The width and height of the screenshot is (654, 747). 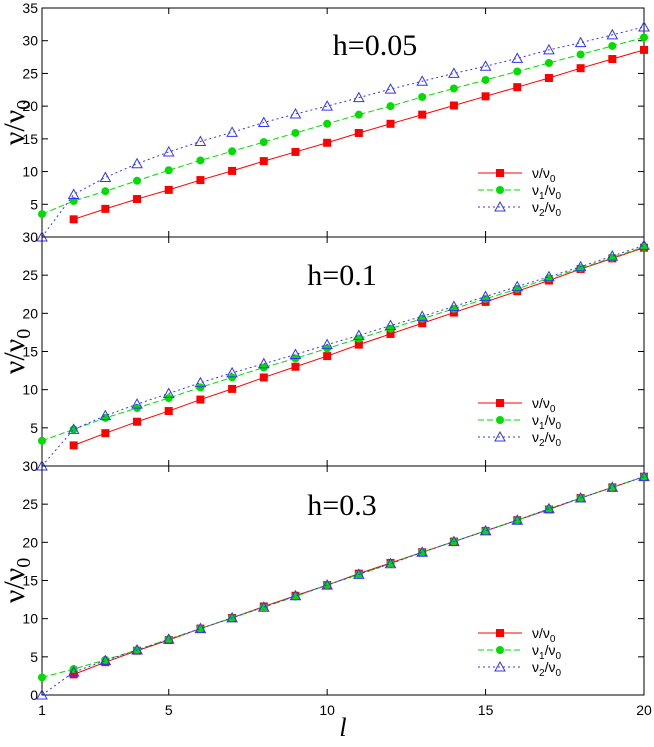 I want to click on y-axis-label-sub: 0, so click(x=24, y=105).